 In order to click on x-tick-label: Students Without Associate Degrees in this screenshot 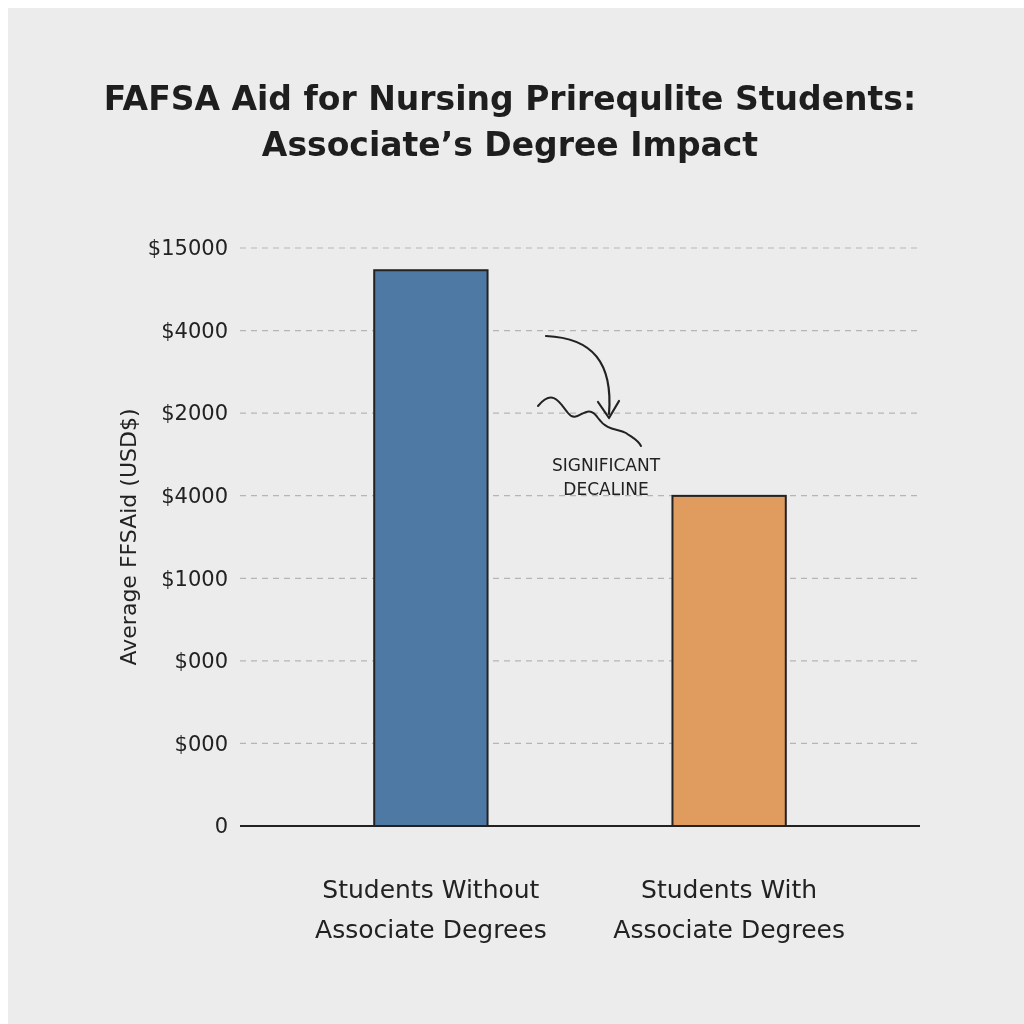, I will do `click(431, 909)`.